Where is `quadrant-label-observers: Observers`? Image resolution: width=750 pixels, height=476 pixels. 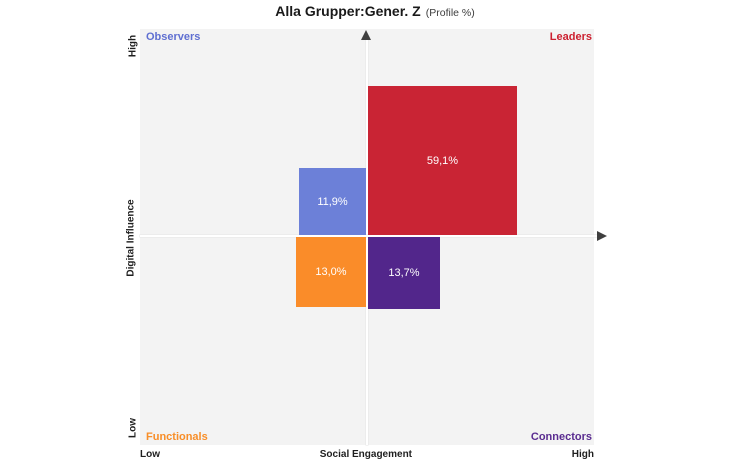
quadrant-label-observers: Observers is located at coordinates (173, 37).